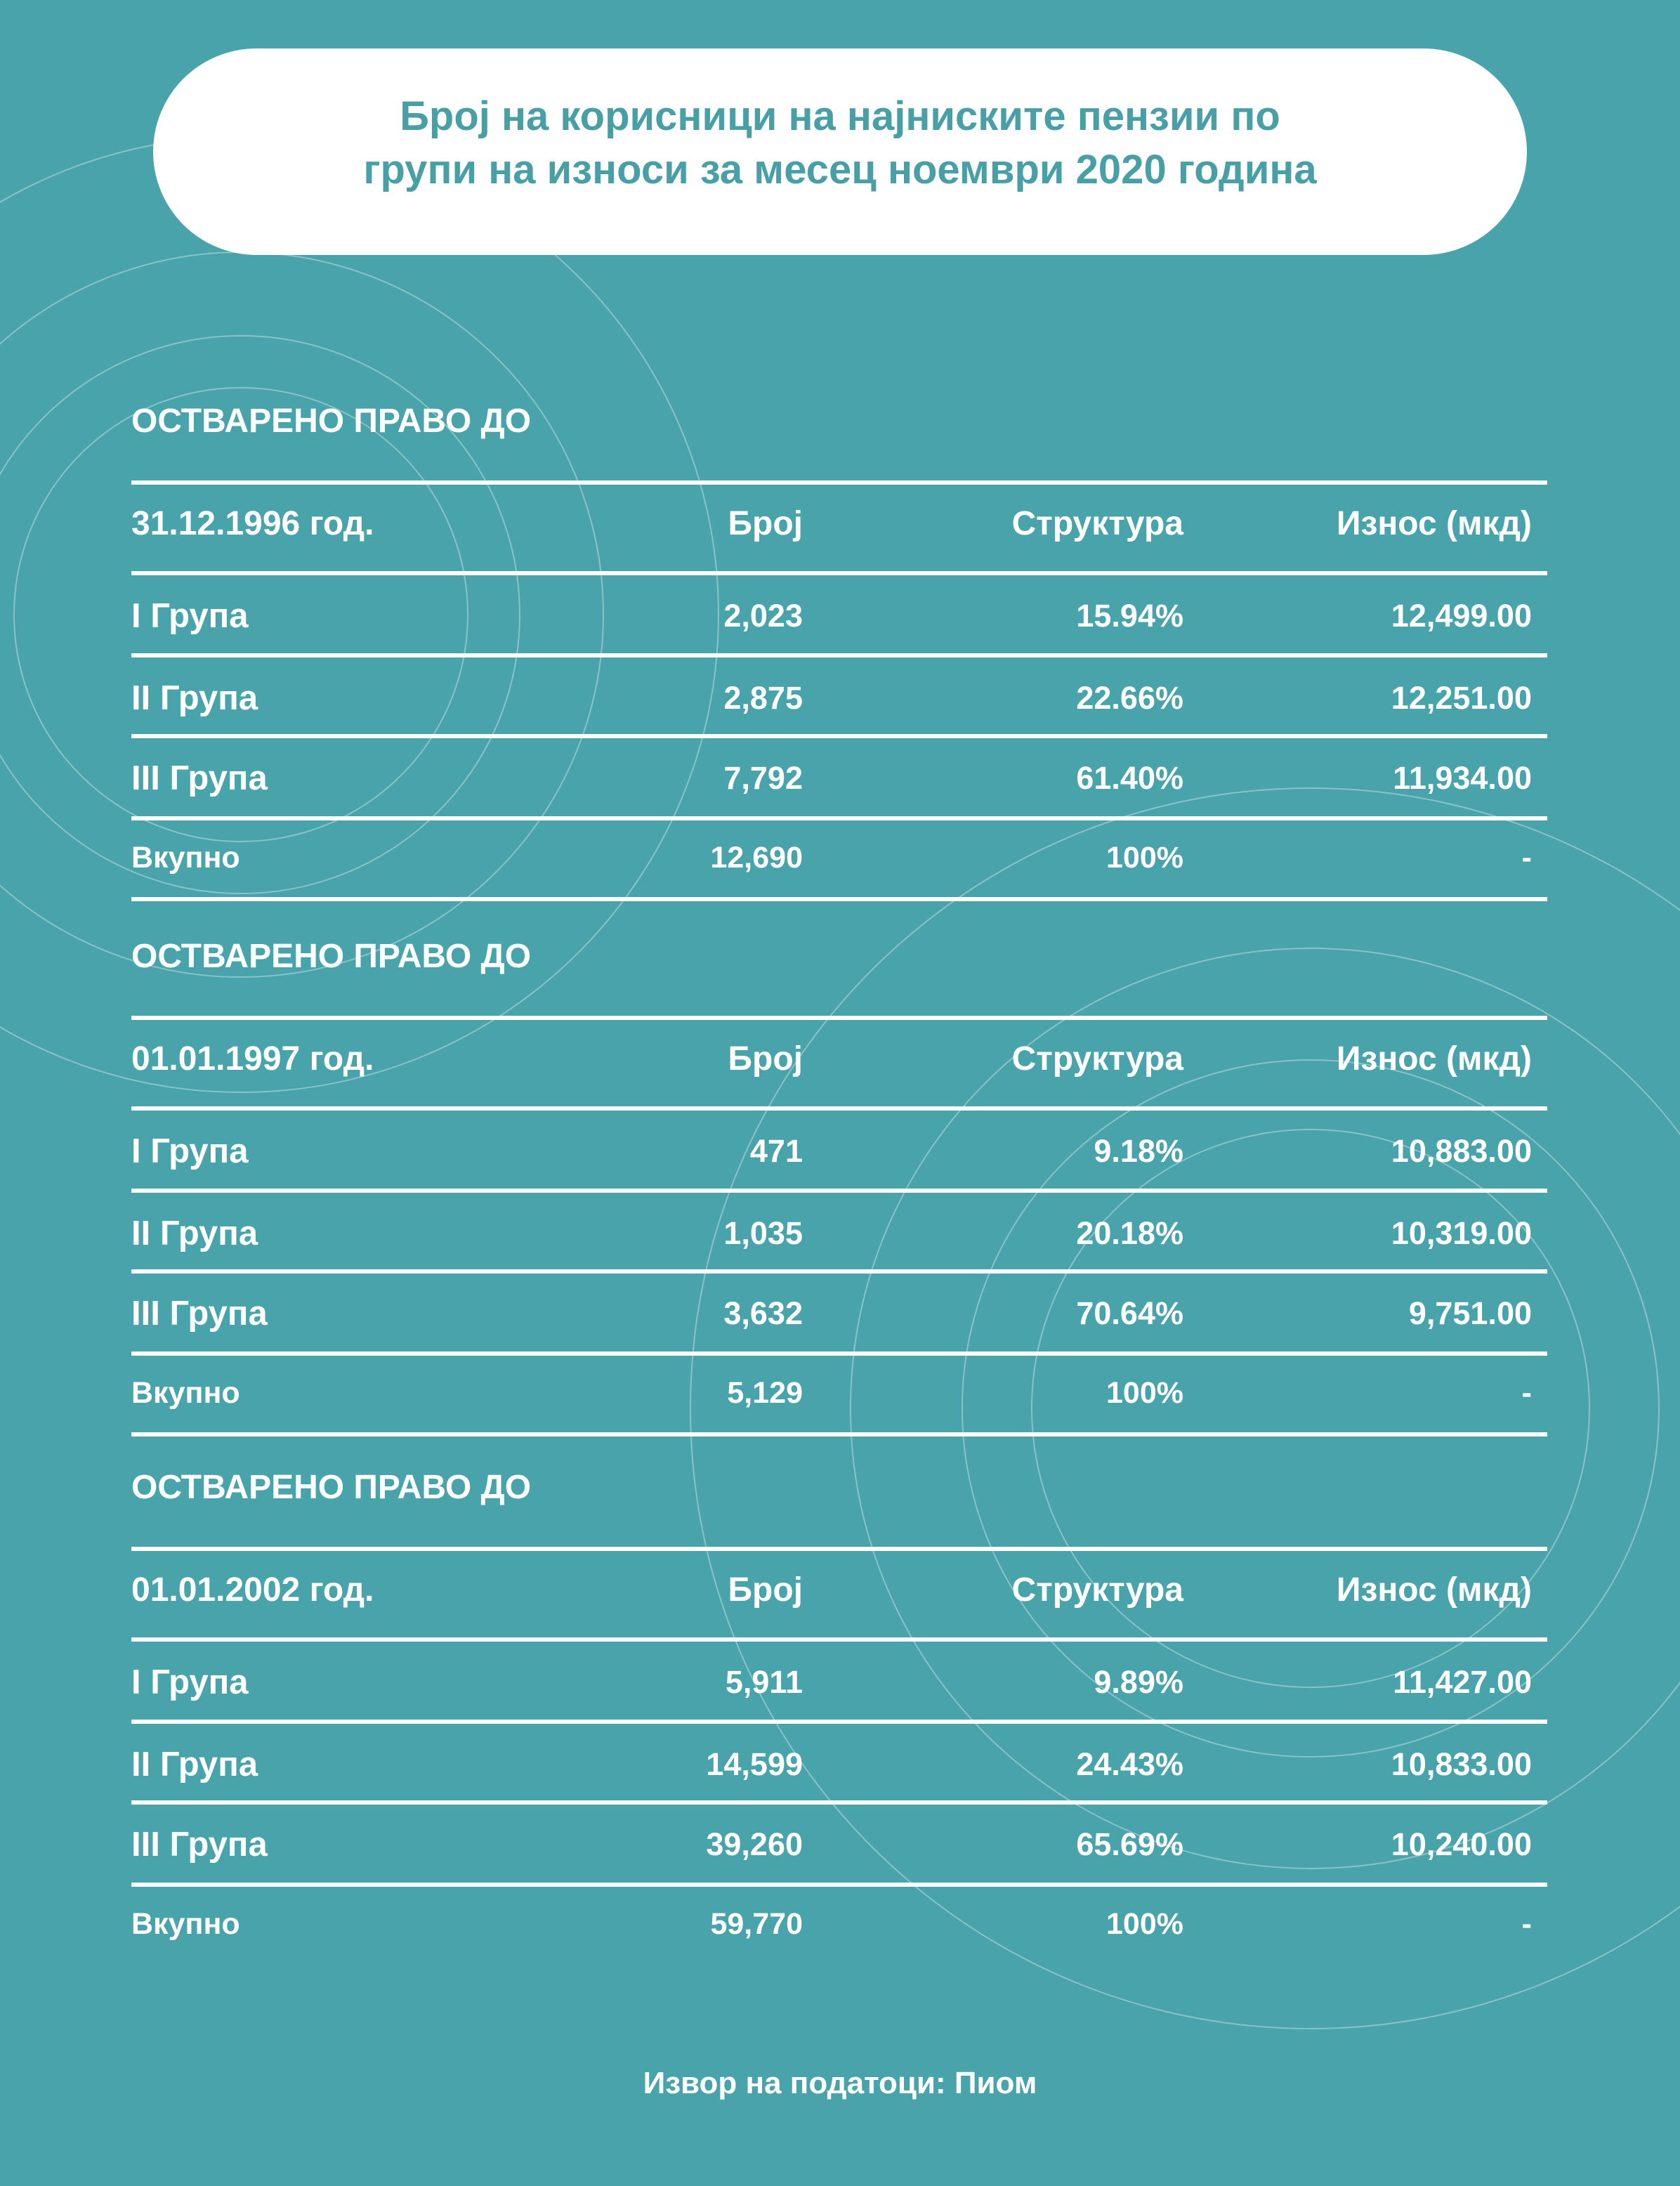  I want to click on count-cell: 5,911, so click(764, 1682).